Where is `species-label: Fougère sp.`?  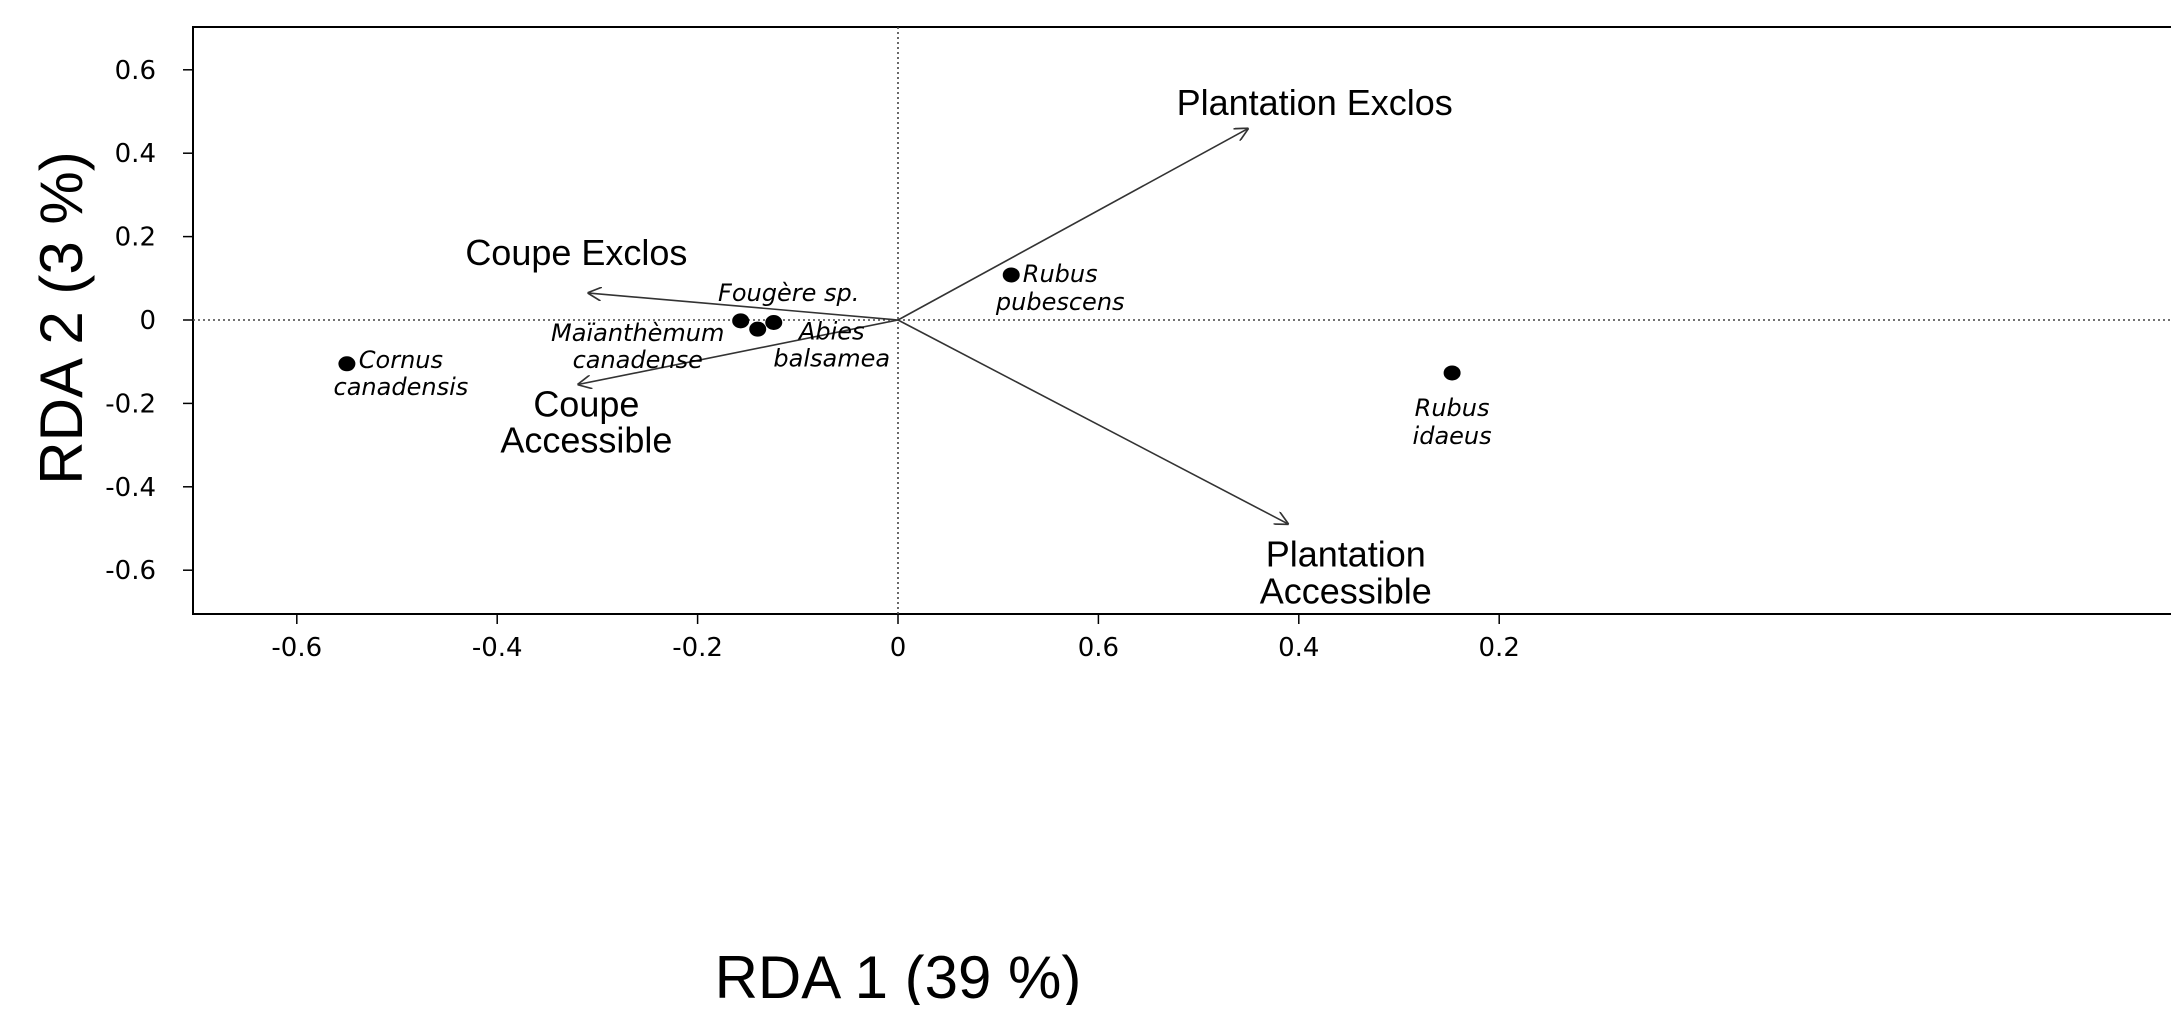 species-label: Fougère sp. is located at coordinates (788, 293).